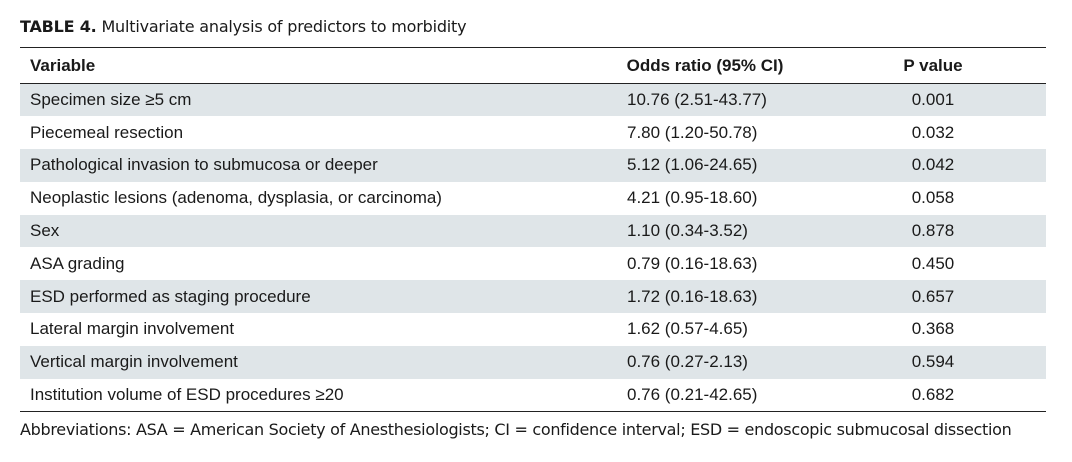  I want to click on odds-ratio-value: 1.72 (0.16-18.63), so click(692, 296).